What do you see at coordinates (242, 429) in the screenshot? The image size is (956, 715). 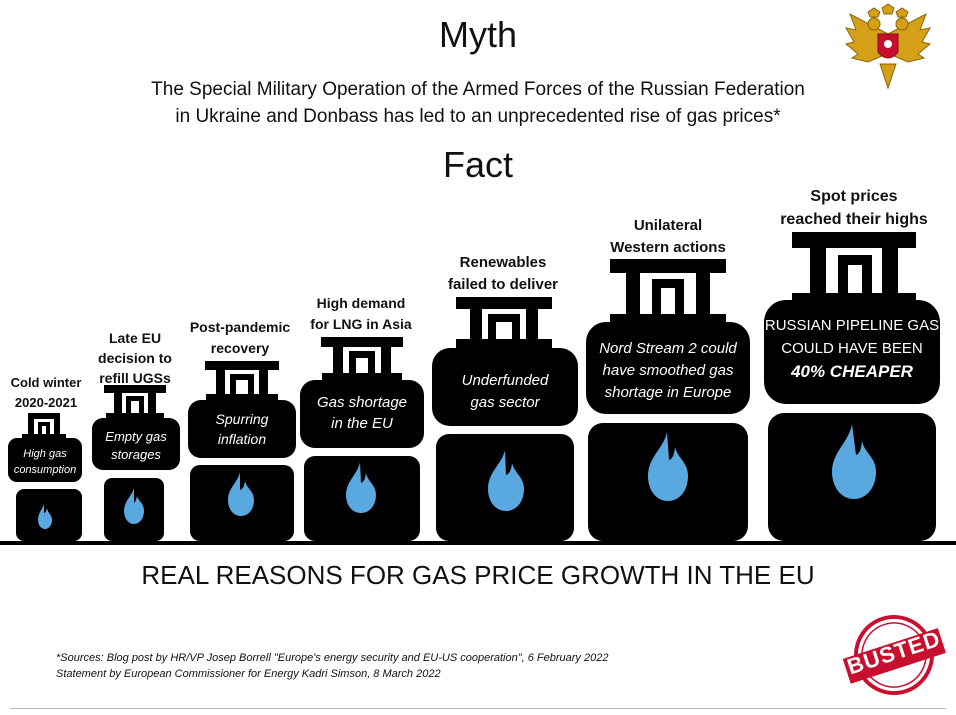 I see `cylinder-3-text: Spurring inflation` at bounding box center [242, 429].